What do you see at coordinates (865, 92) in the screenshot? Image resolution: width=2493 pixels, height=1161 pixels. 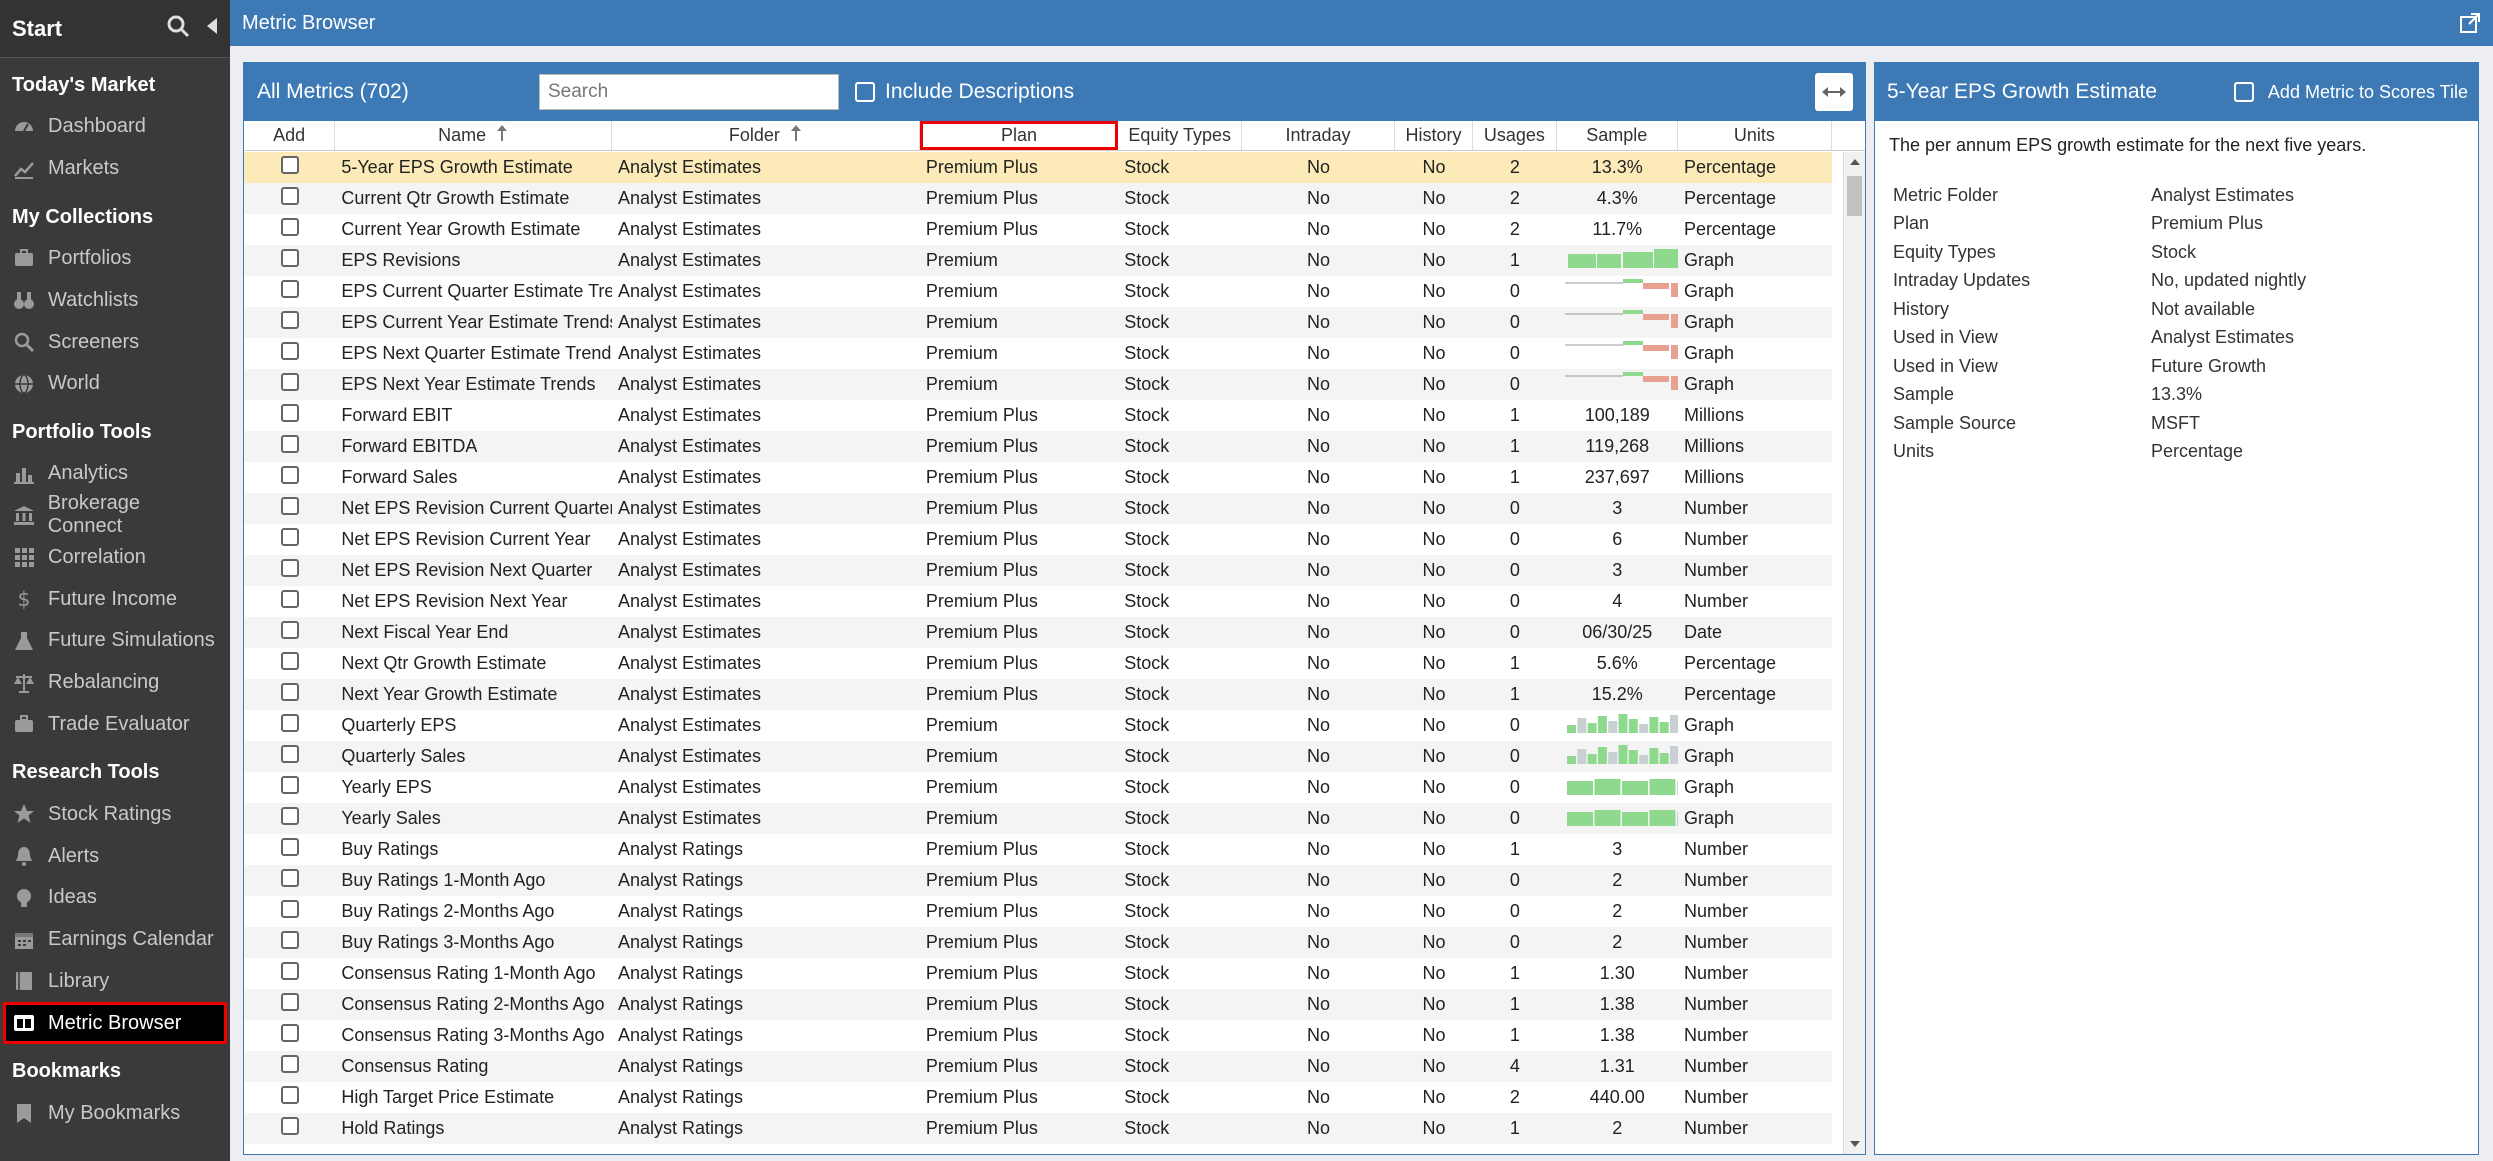 I see `include-descriptions-checkbox` at bounding box center [865, 92].